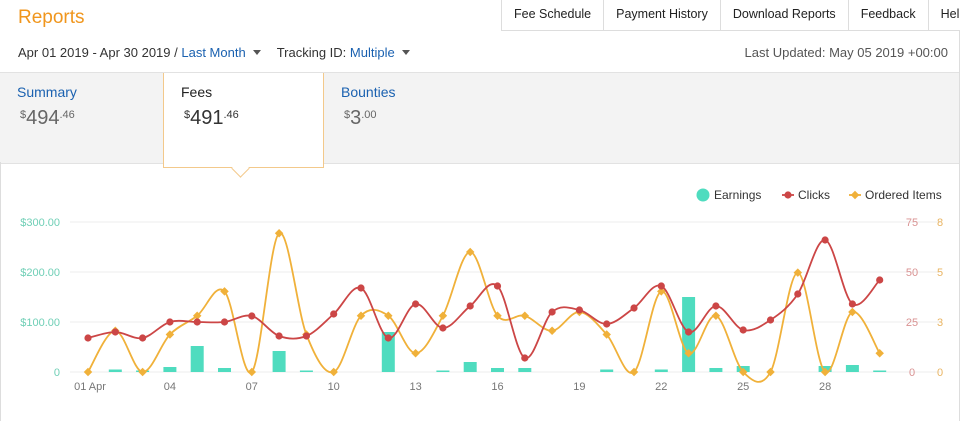 This screenshot has width=960, height=426. Describe the element at coordinates (912, 223) in the screenshot. I see `y-mid-tick-label: 75` at that location.